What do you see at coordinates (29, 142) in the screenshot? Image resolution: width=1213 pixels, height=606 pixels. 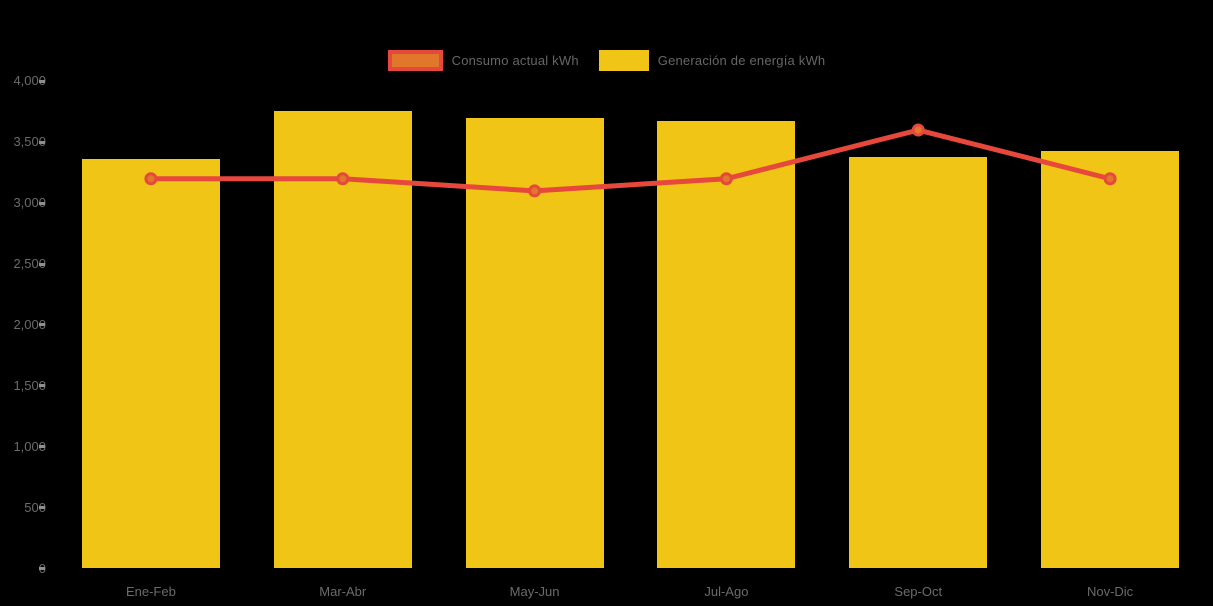 I see `y-axis-tick-label: 3,500` at bounding box center [29, 142].